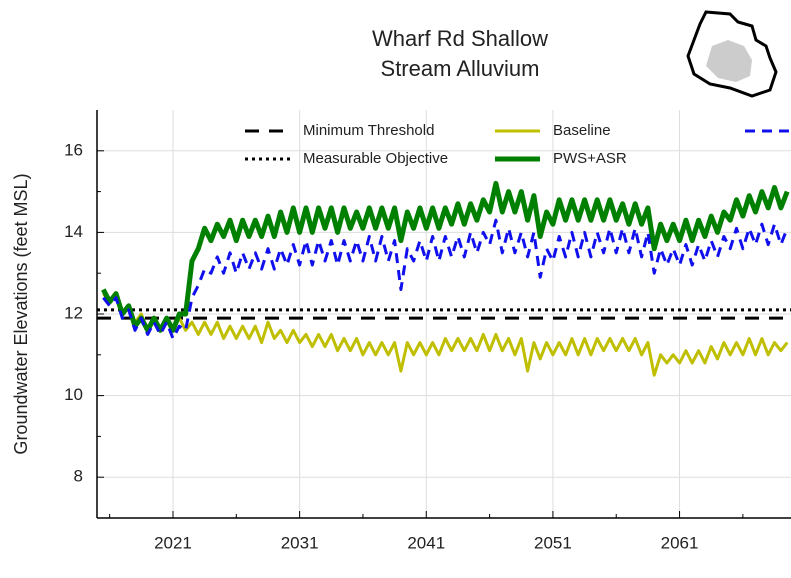 This screenshot has height=578, width=791. What do you see at coordinates (78, 476) in the screenshot?
I see `y-tick-label: 8` at bounding box center [78, 476].